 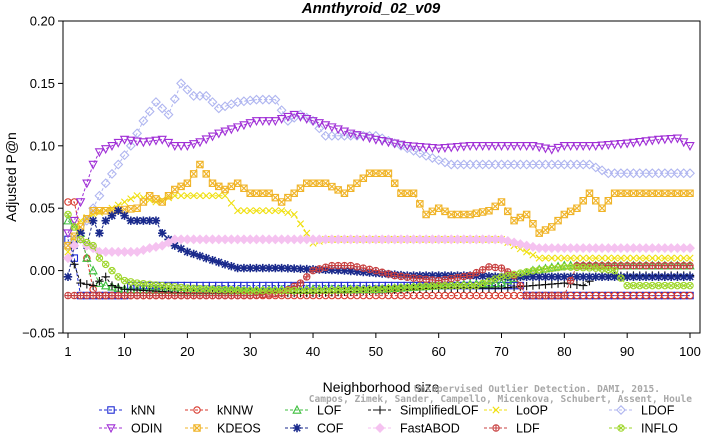 I want to click on data-point-lof, so click(x=68, y=220).